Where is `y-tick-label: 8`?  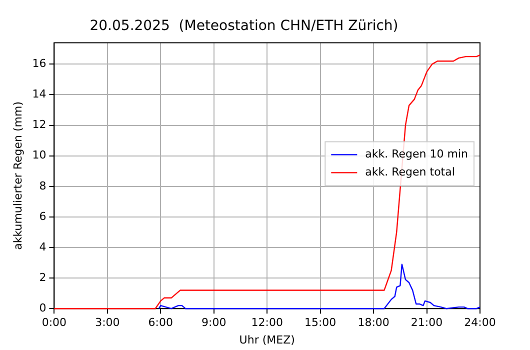 y-tick-label: 8 is located at coordinates (42, 185).